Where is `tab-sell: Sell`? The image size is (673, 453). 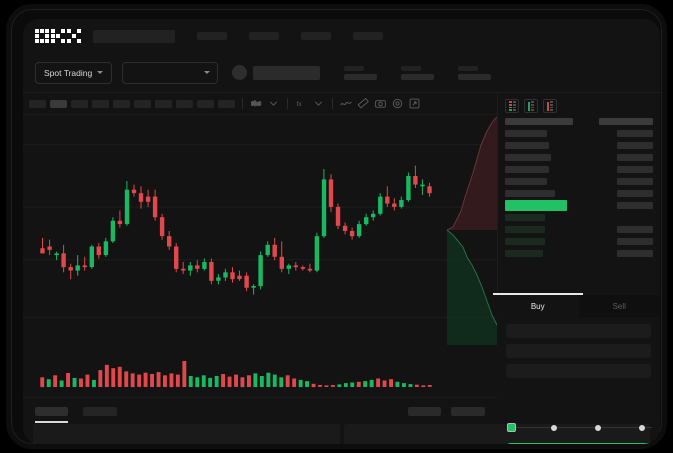
tab-sell: Sell is located at coordinates (619, 306).